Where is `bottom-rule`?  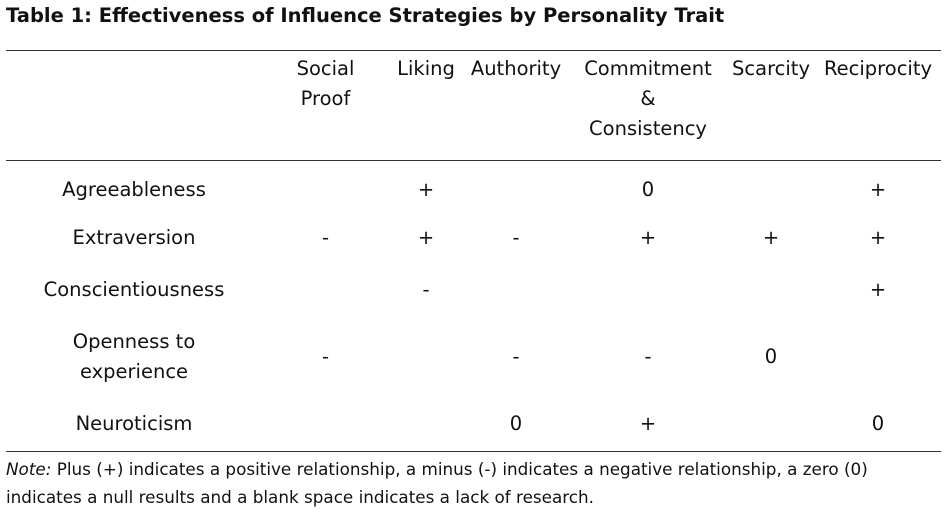 bottom-rule is located at coordinates (473, 451).